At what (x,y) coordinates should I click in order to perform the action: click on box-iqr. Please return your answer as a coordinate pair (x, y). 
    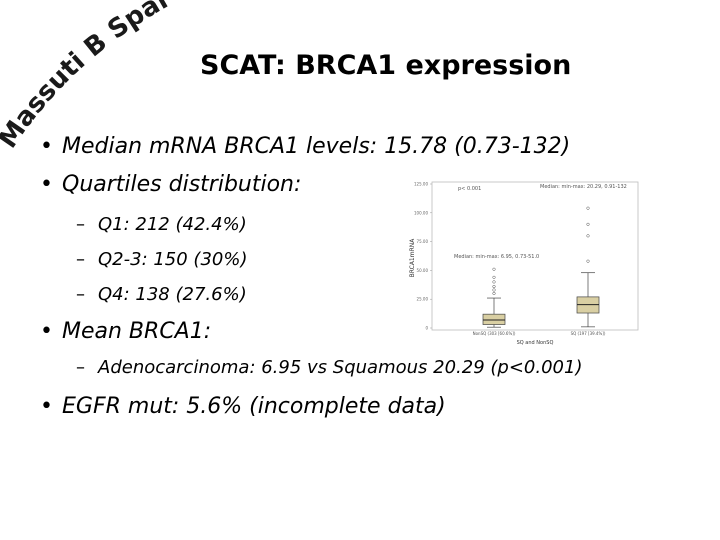
    Looking at the image, I should click on (494, 319).